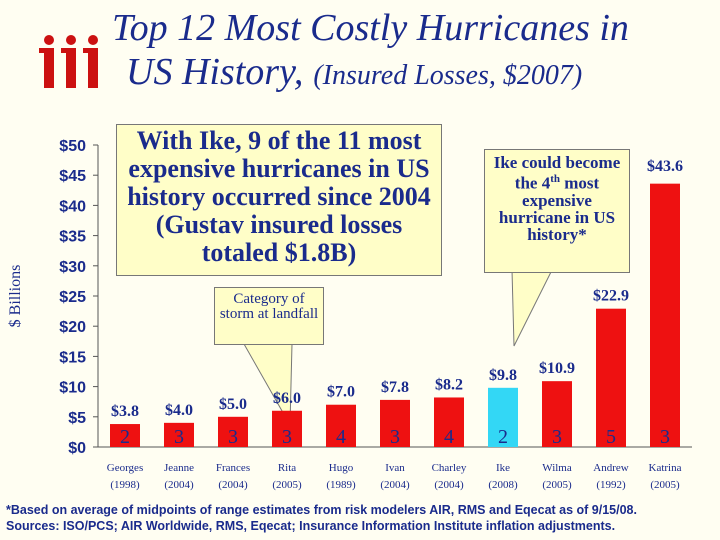  What do you see at coordinates (125, 411) in the screenshot?
I see `value-label: $3.8` at bounding box center [125, 411].